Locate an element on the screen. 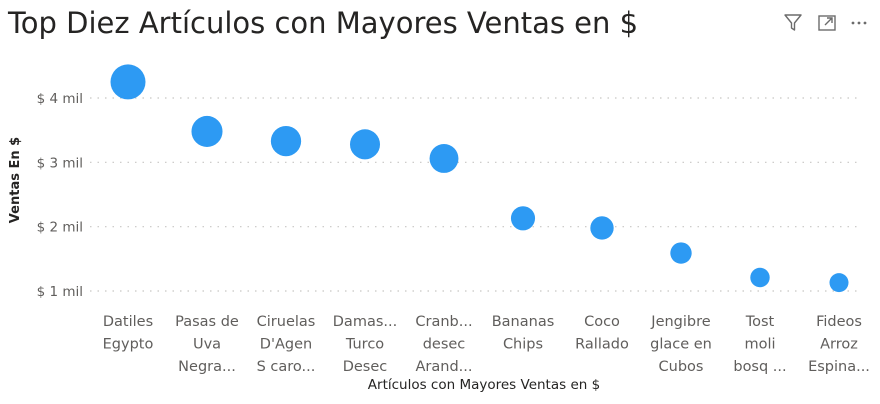 Image resolution: width=880 pixels, height=404 pixels. y-tick-label: $ 3 mil is located at coordinates (60, 163).